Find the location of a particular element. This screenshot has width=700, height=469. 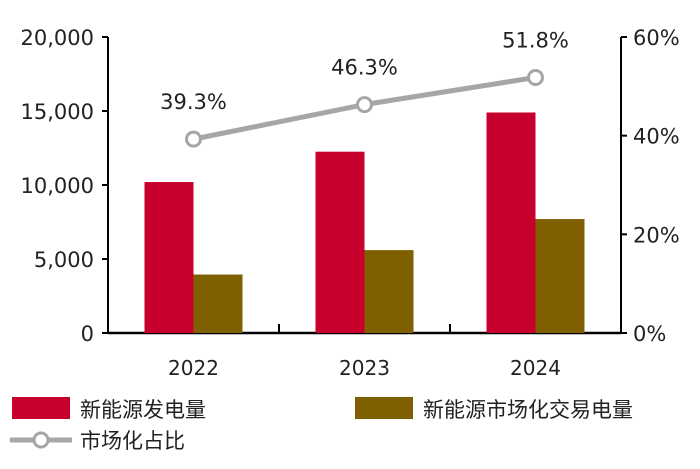

bar-market-trade-2024 is located at coordinates (560, 276).